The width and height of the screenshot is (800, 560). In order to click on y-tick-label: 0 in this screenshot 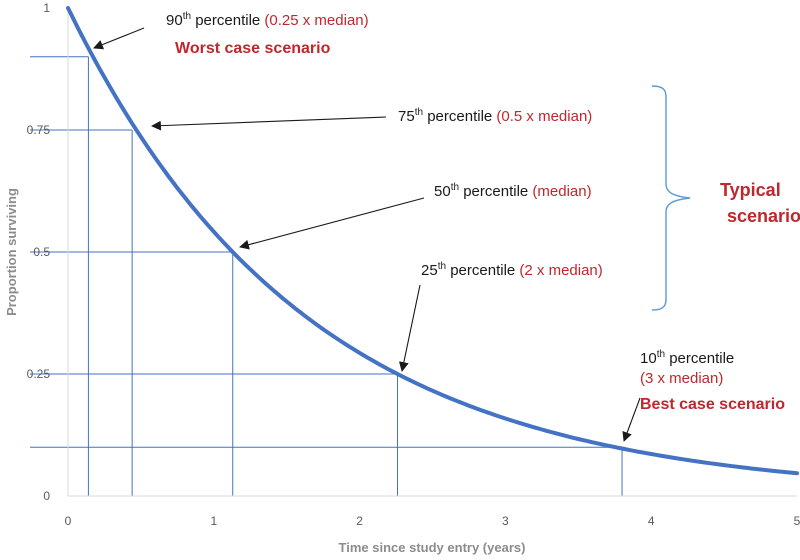, I will do `click(46, 496)`.